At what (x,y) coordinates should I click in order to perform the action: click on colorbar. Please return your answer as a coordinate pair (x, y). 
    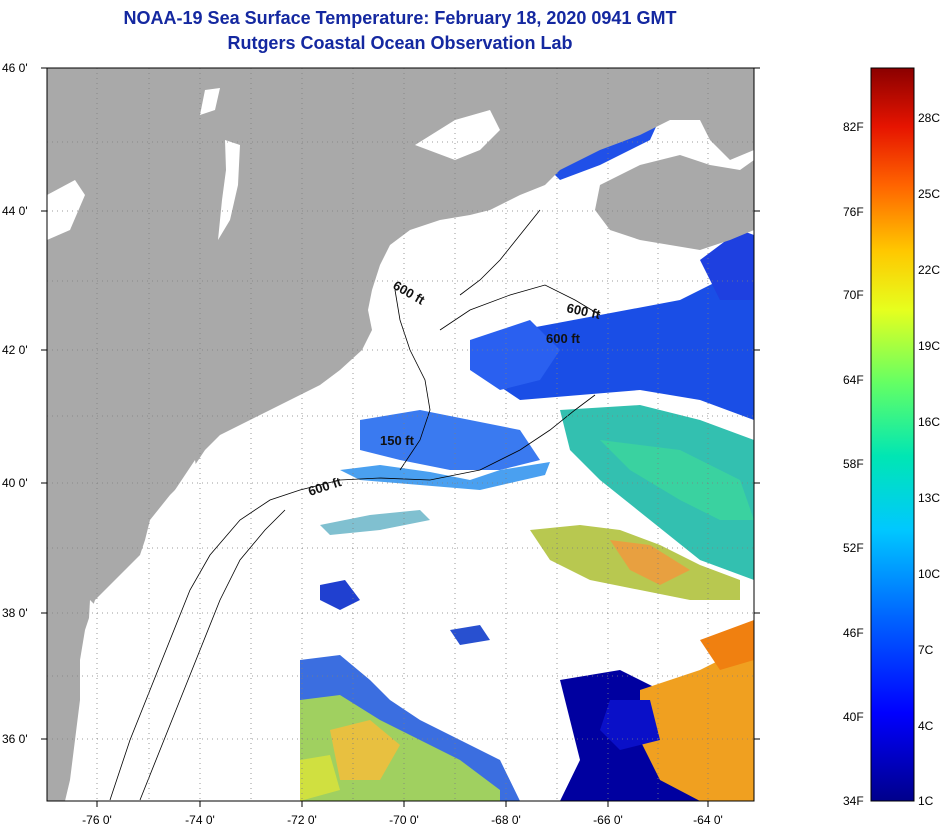
    Looking at the image, I should click on (892, 434).